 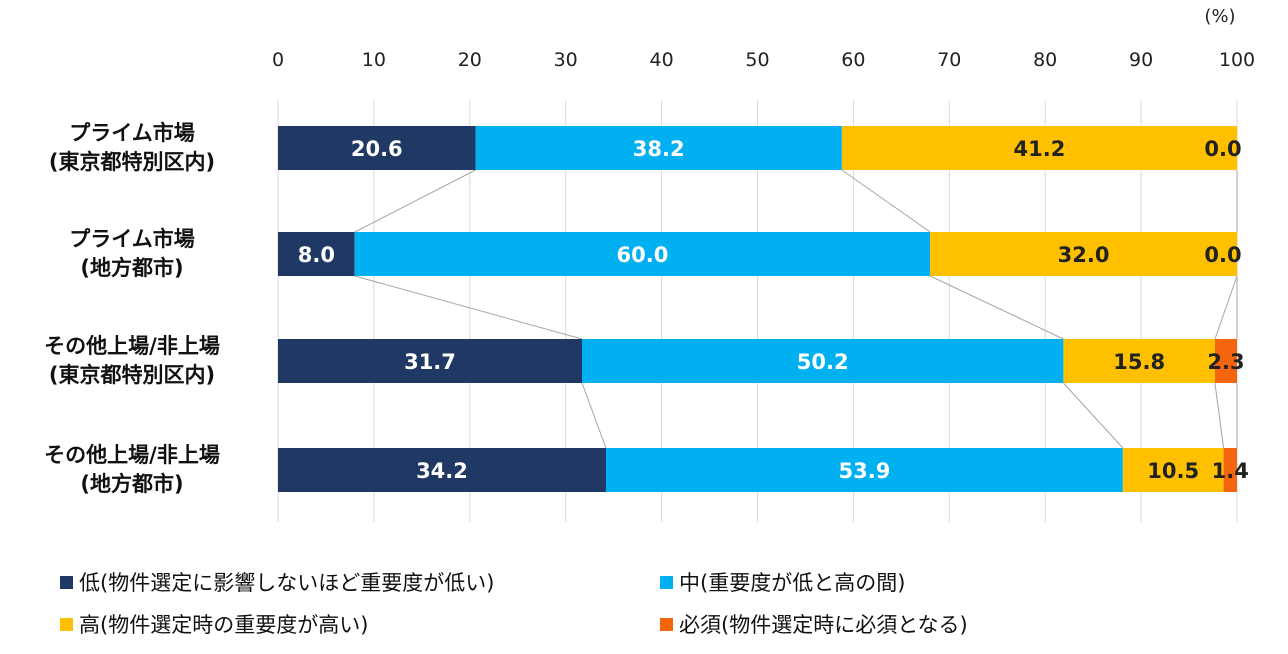 I want to click on data-label: 1.4, so click(x=1230, y=471).